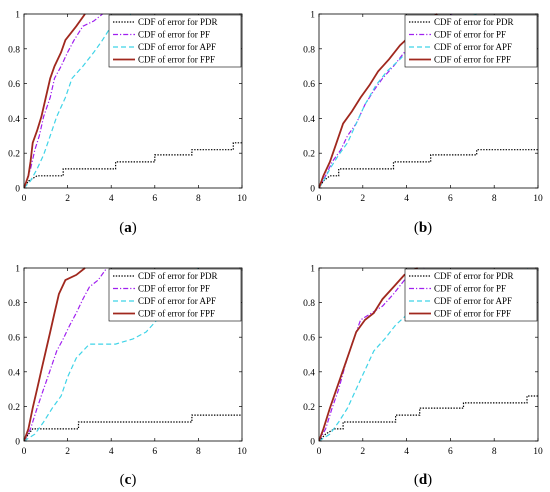  What do you see at coordinates (423, 480) in the screenshot?
I see `panel-label: (d)` at bounding box center [423, 480].